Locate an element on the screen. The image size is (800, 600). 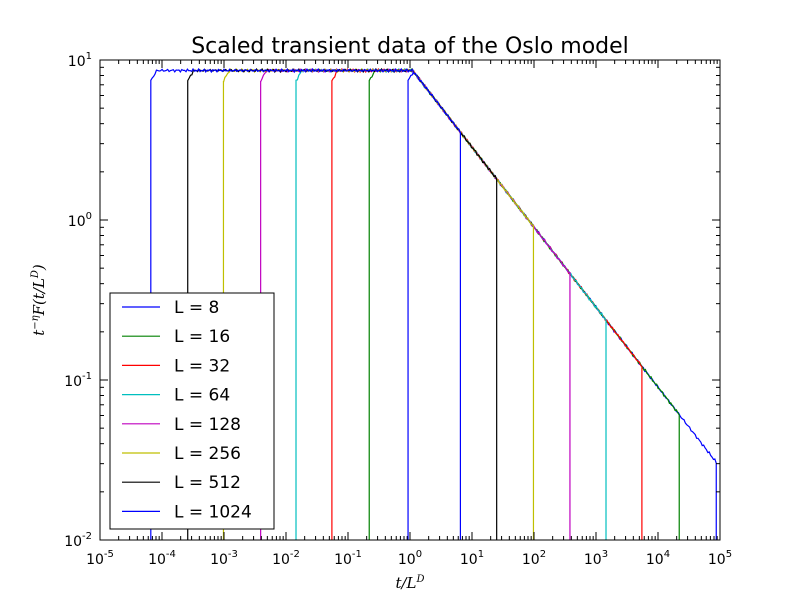
legend-label: L = 512 is located at coordinates (207, 483).